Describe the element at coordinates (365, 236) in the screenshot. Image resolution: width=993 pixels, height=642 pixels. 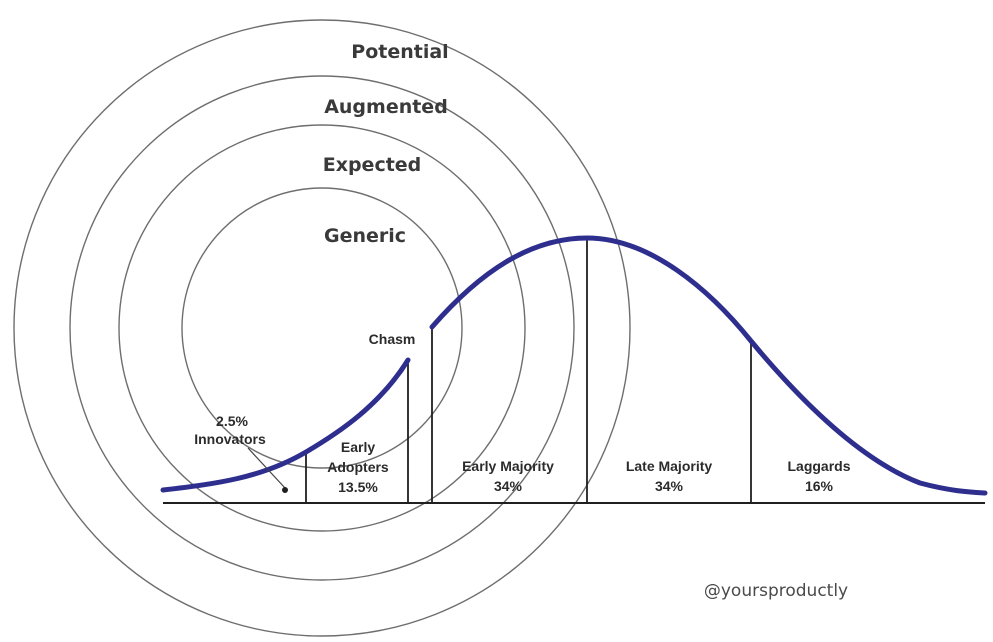
I see `ring-label-generic: Generic` at that location.